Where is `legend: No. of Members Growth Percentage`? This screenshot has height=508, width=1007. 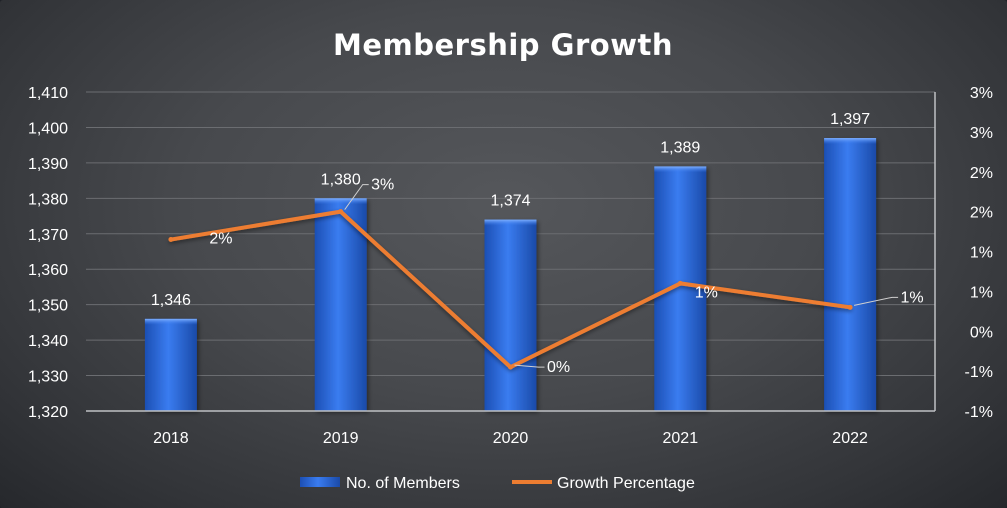 legend: No. of Members Growth Percentage is located at coordinates (497, 483).